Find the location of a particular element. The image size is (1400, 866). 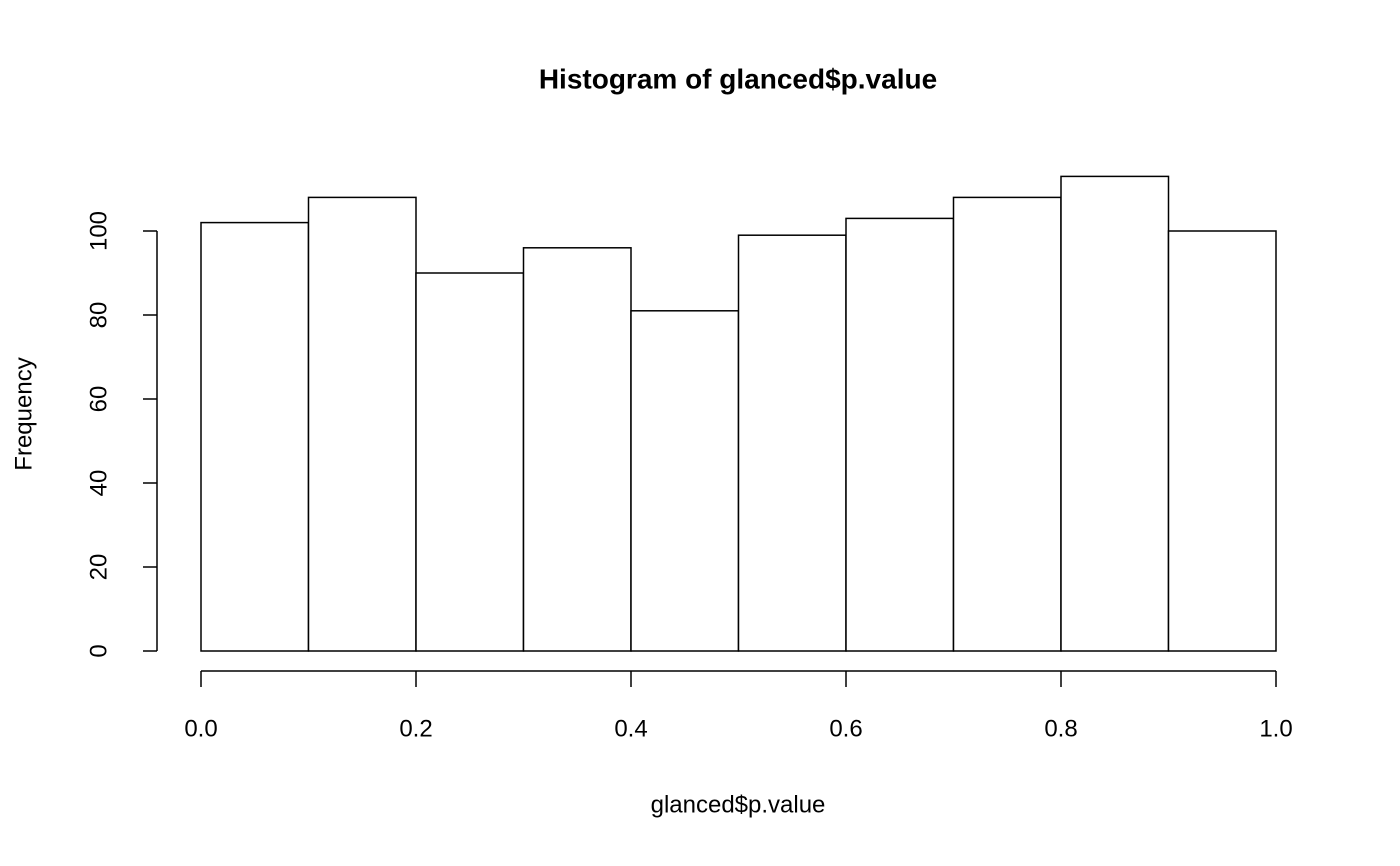

chart-title: Histogram of glanced$p.value is located at coordinates (738, 78).